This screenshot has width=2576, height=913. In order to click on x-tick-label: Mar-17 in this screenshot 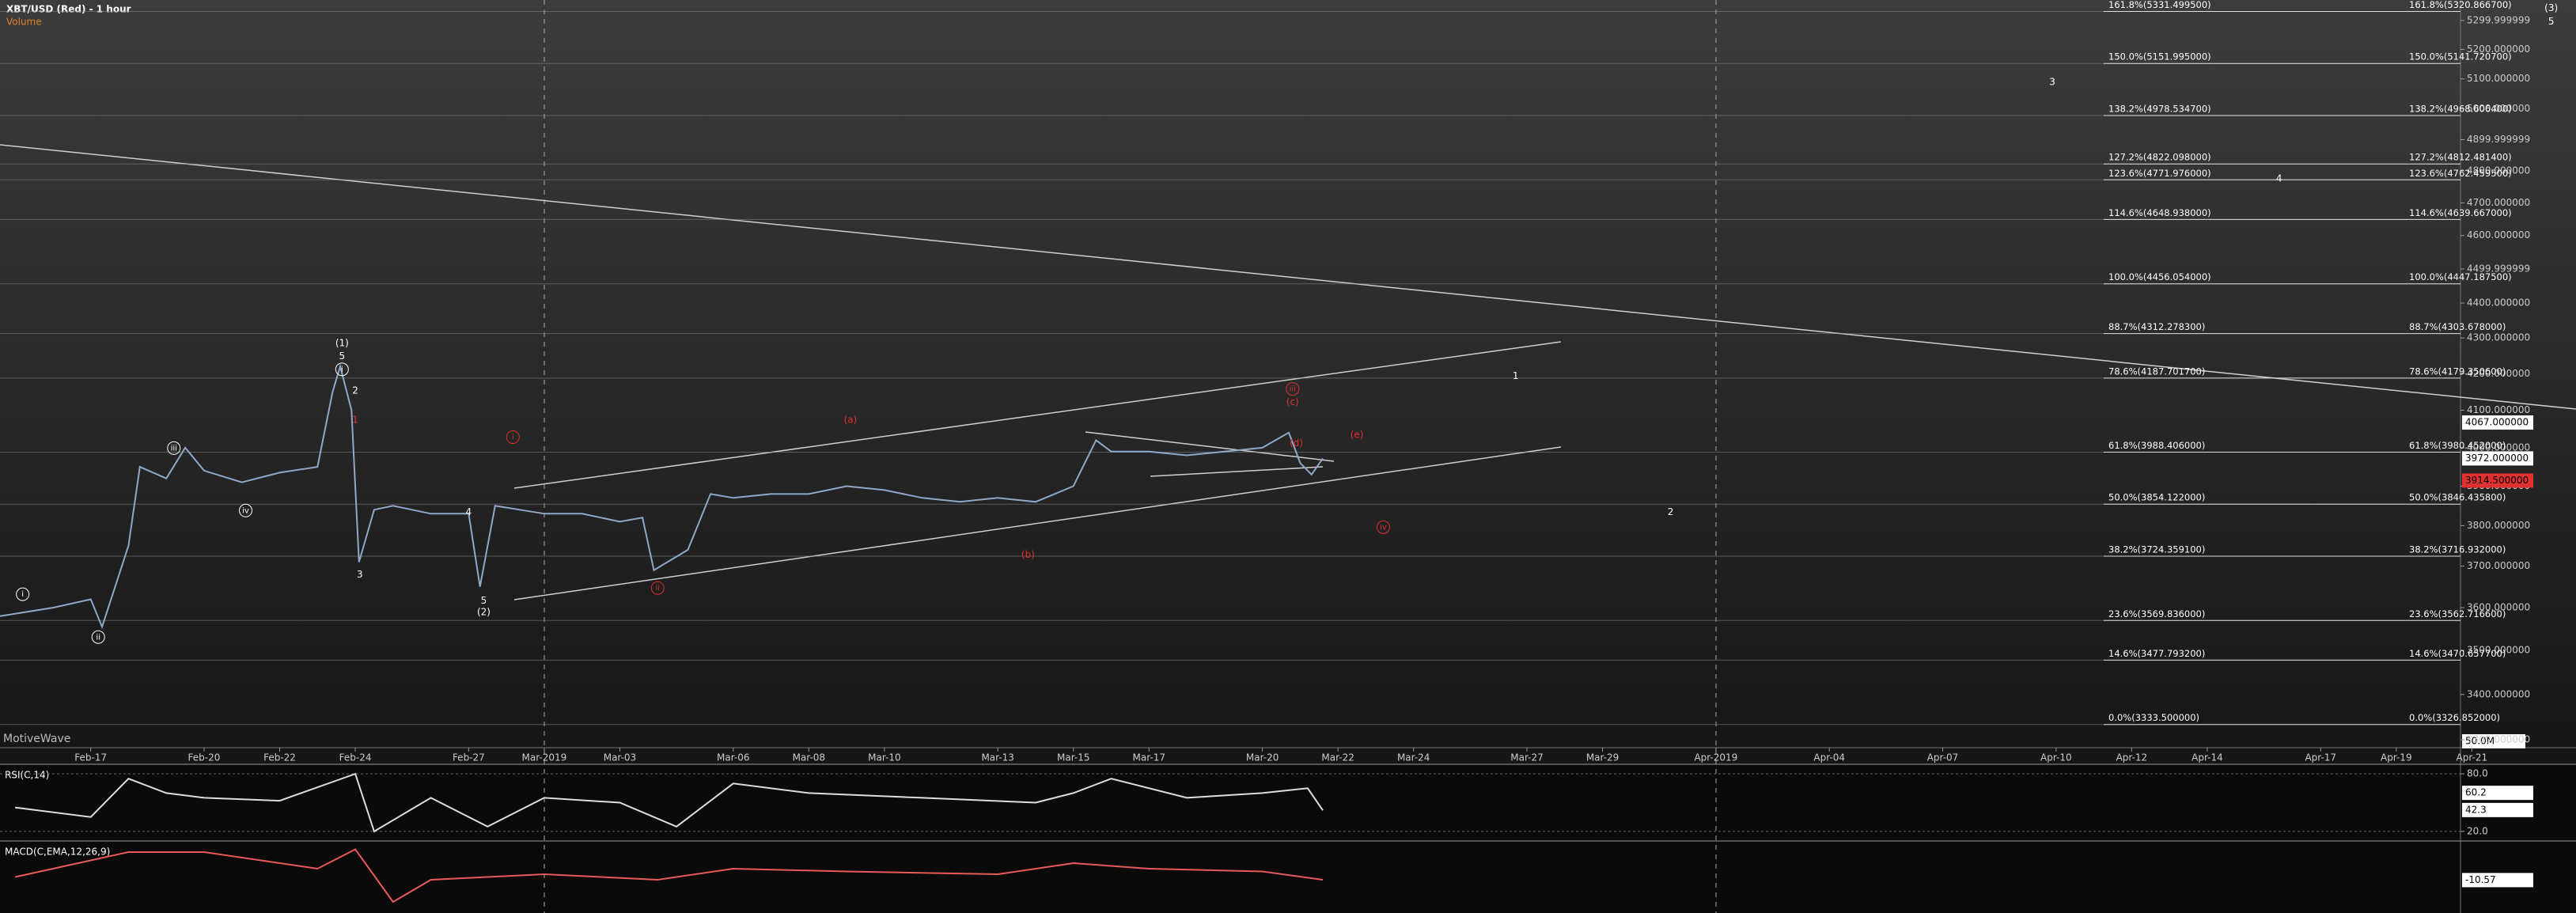, I will do `click(1149, 757)`.